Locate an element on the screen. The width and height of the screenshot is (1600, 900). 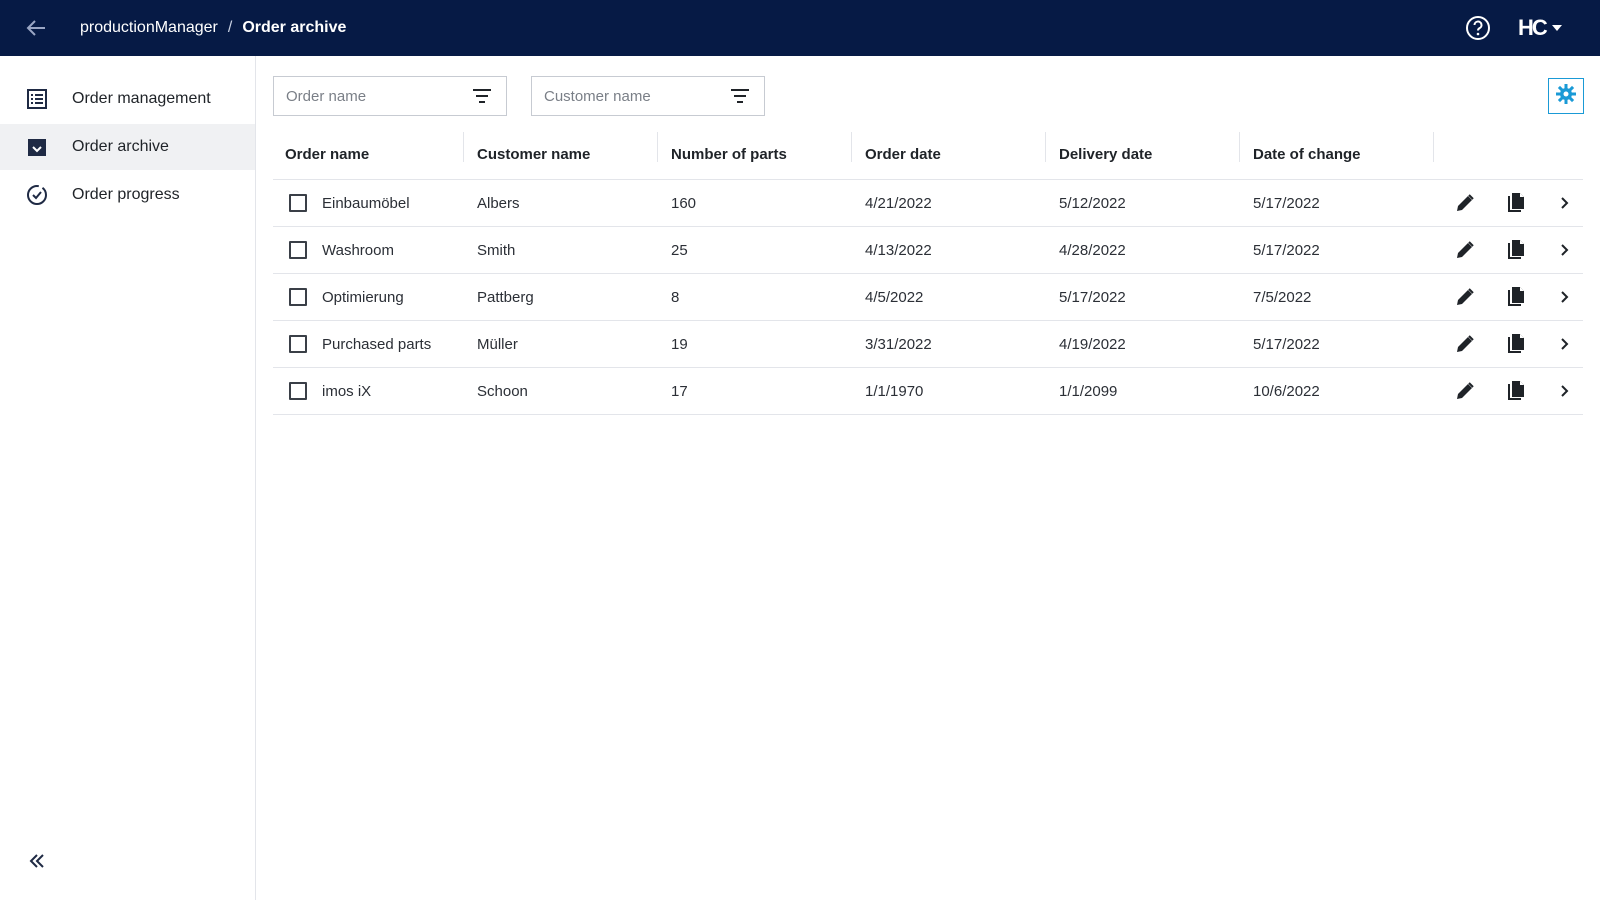
cell-customer-name: Müller is located at coordinates (497, 344).